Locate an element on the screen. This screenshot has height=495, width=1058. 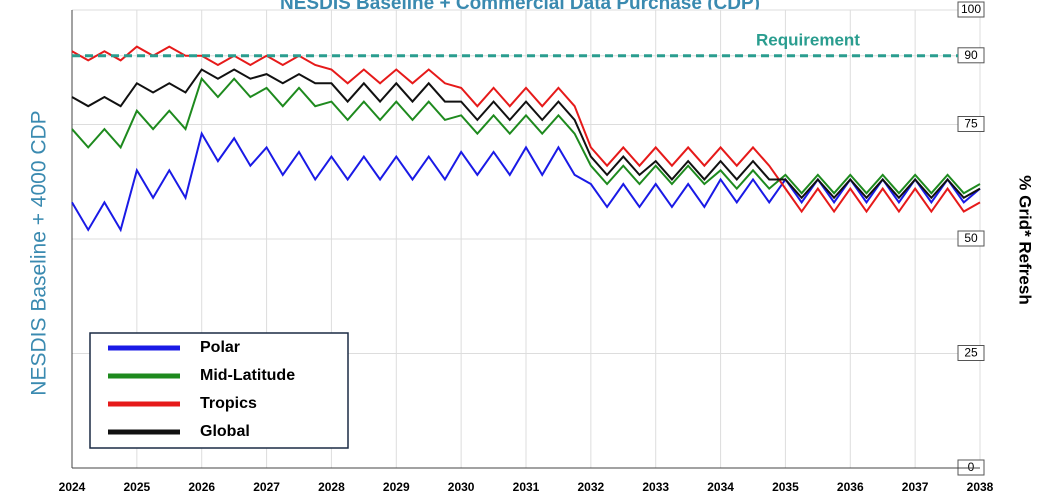
y-tick-label: 0 is located at coordinates (971, 467).